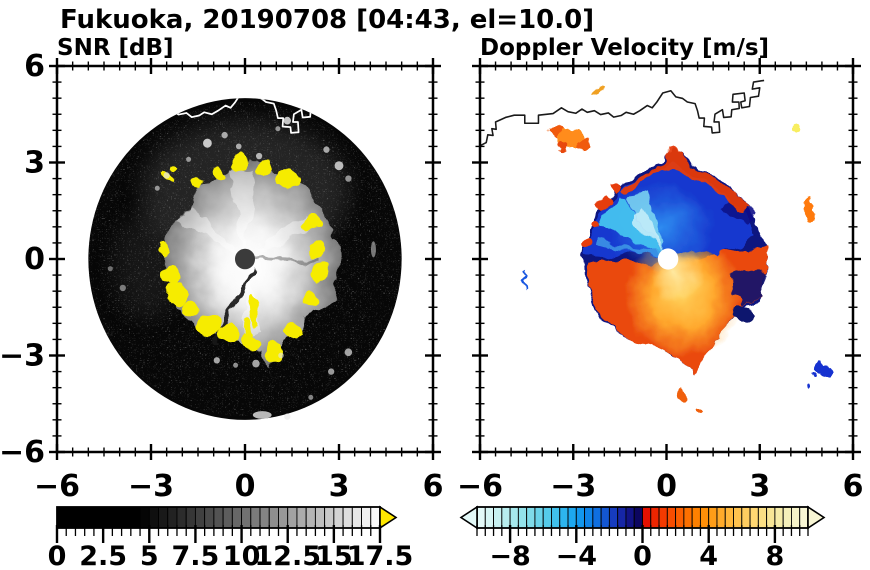 This screenshot has width=870, height=570. I want to click on panel-title-doppler: Doppler Velocity [m/s], so click(624, 48).